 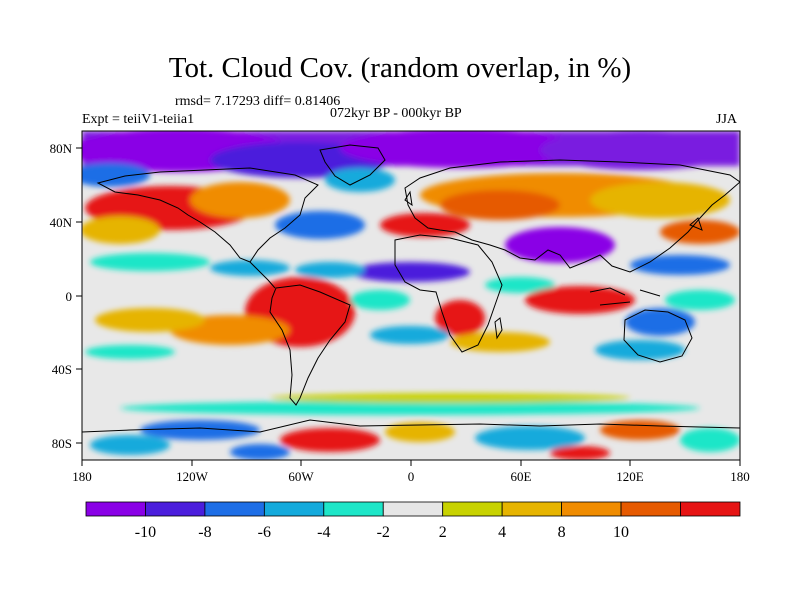 What do you see at coordinates (396, 113) in the screenshot?
I see `period-label: 072kyr BP - 000kyr BP` at bounding box center [396, 113].